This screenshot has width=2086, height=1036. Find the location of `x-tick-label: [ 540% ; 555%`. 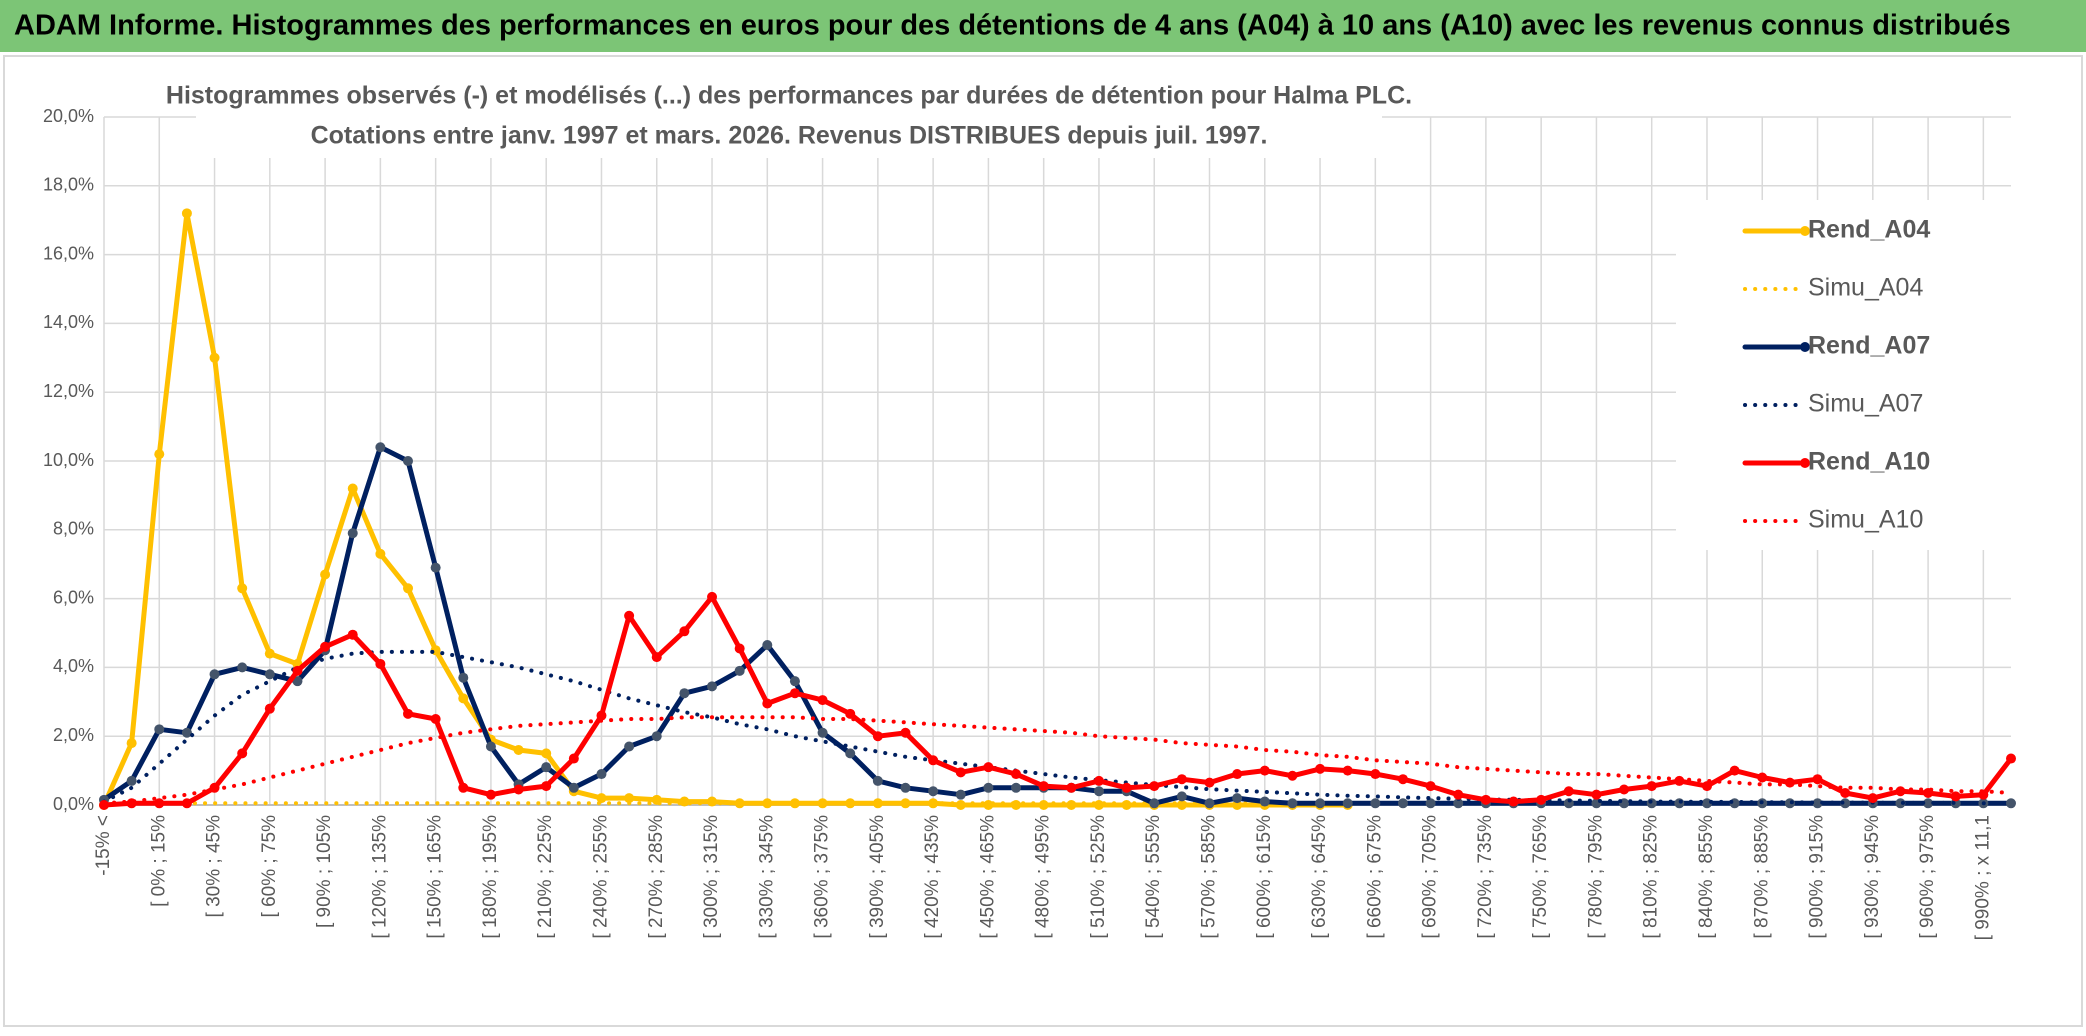

x-tick-label: [ 540% ; 555% is located at coordinates (1153, 877).